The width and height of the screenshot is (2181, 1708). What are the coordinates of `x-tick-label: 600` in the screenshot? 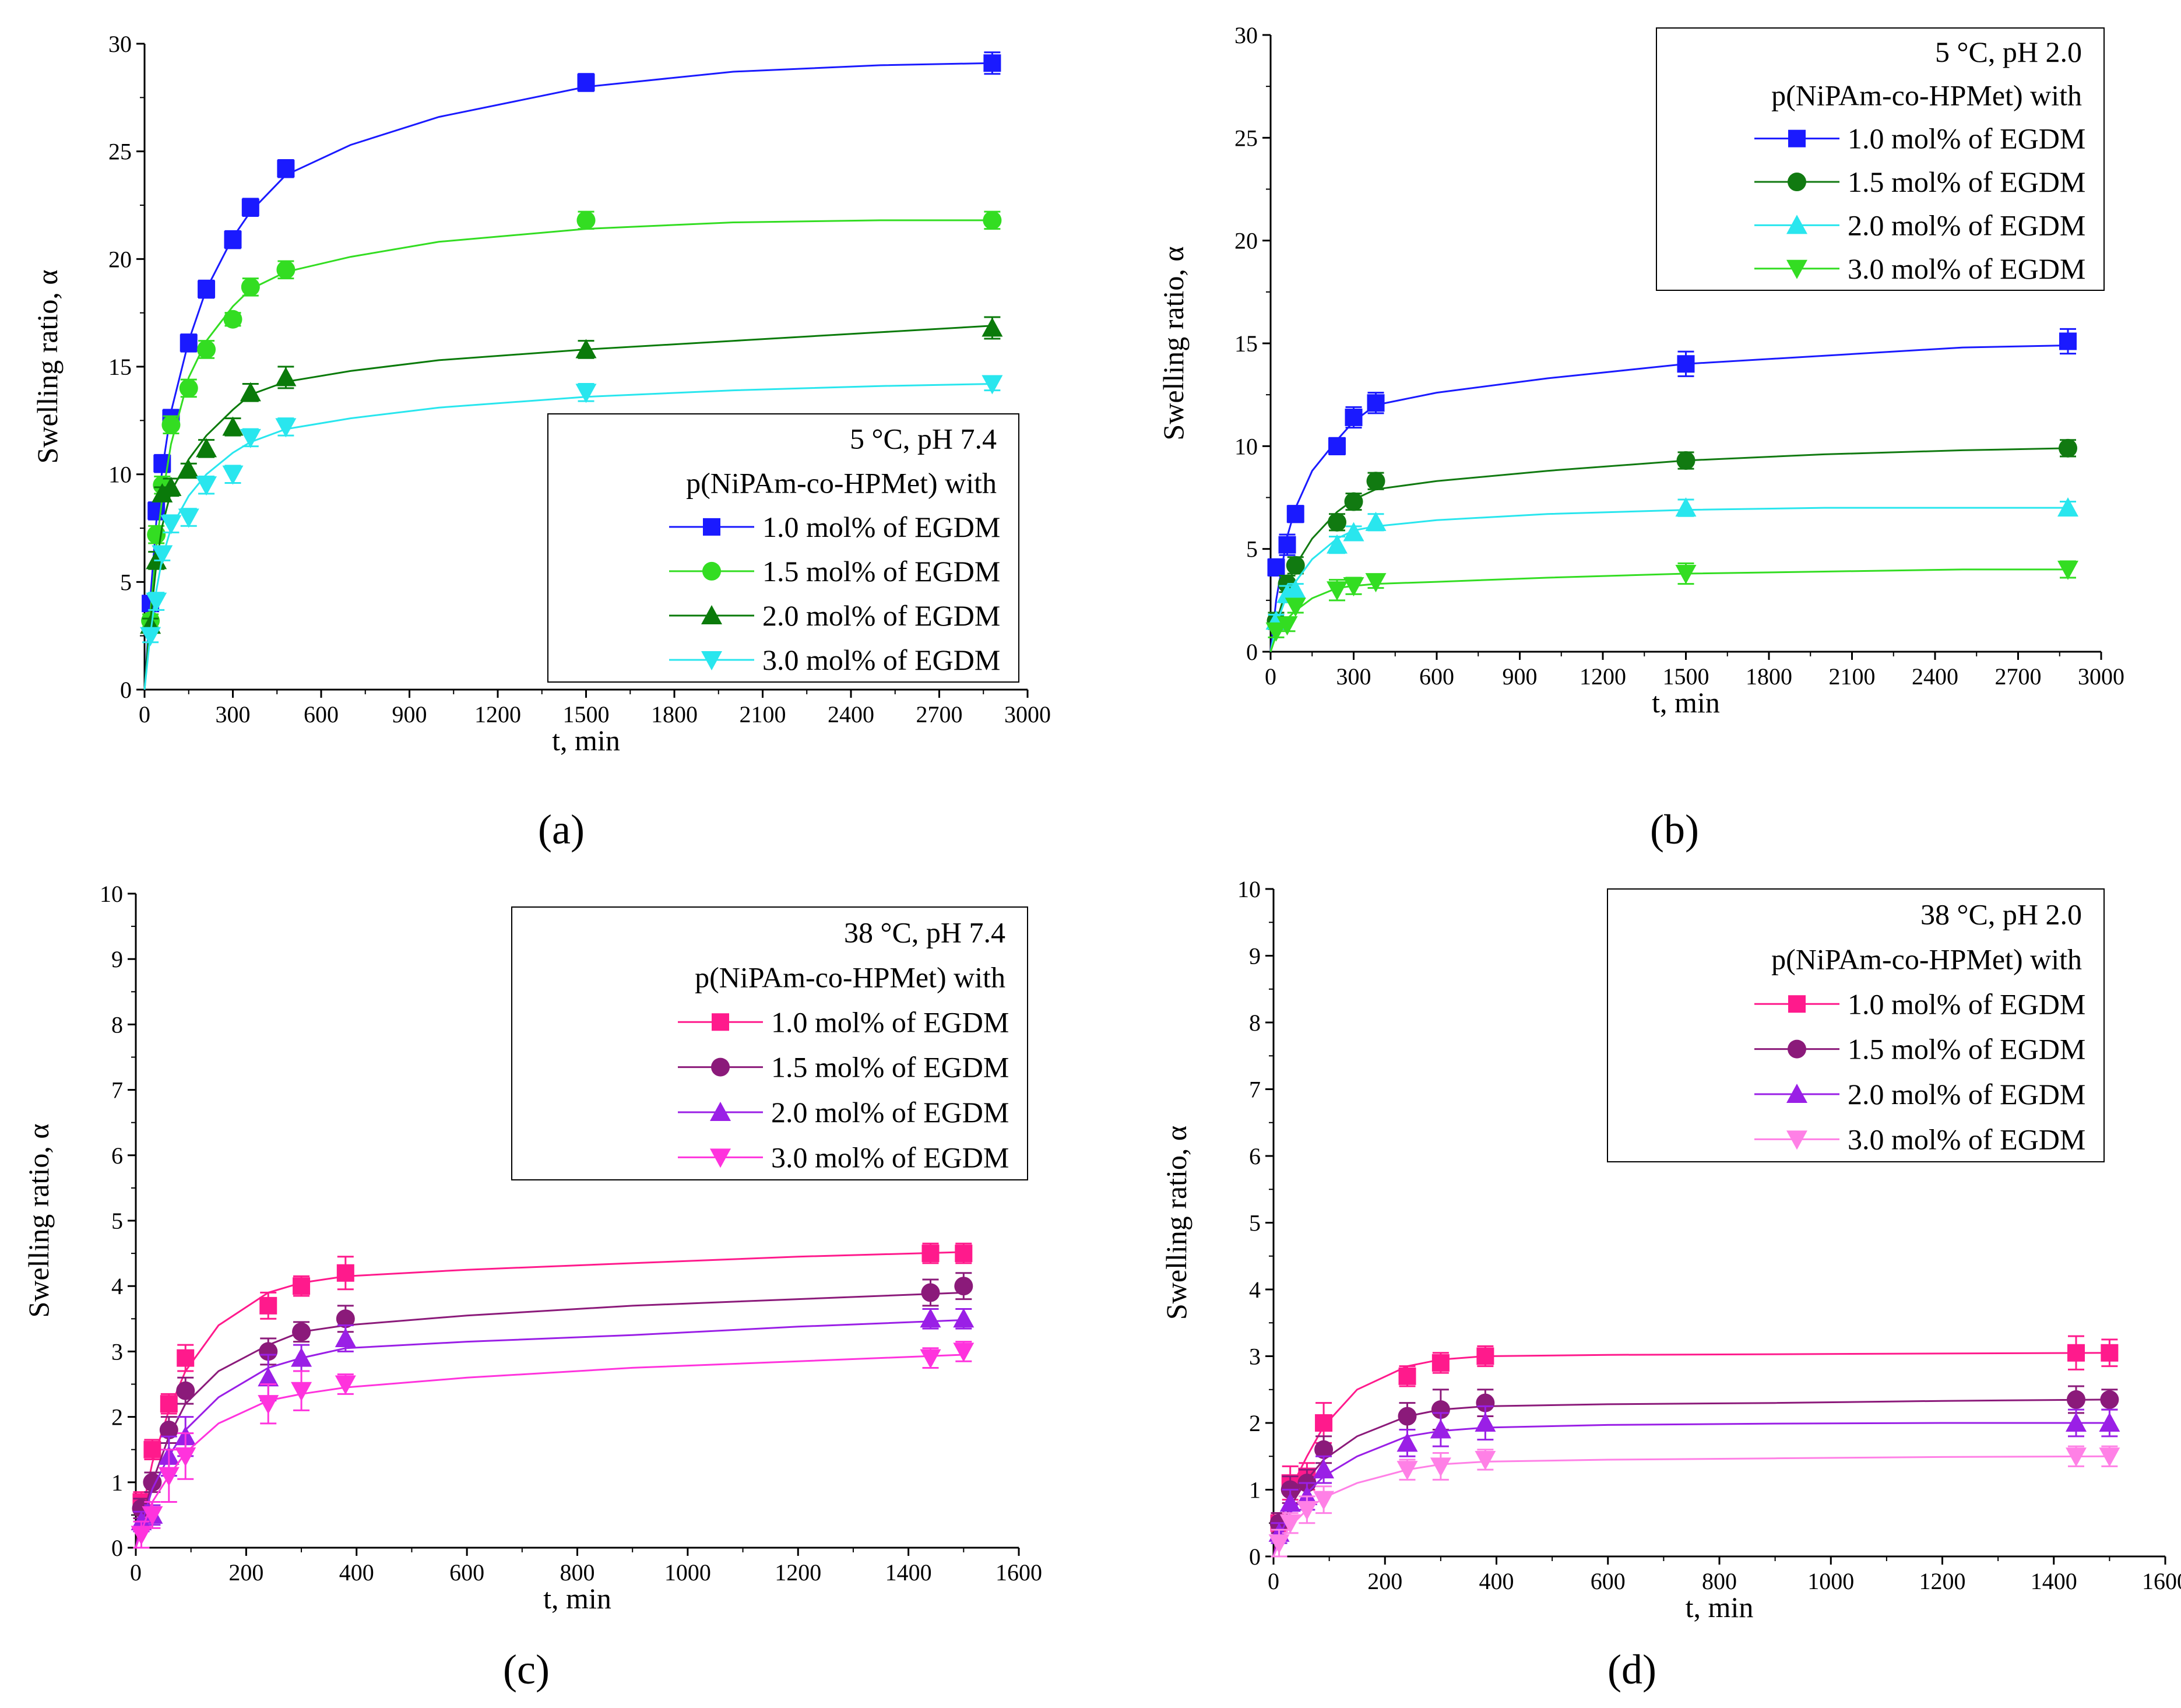 It's located at (321, 714).